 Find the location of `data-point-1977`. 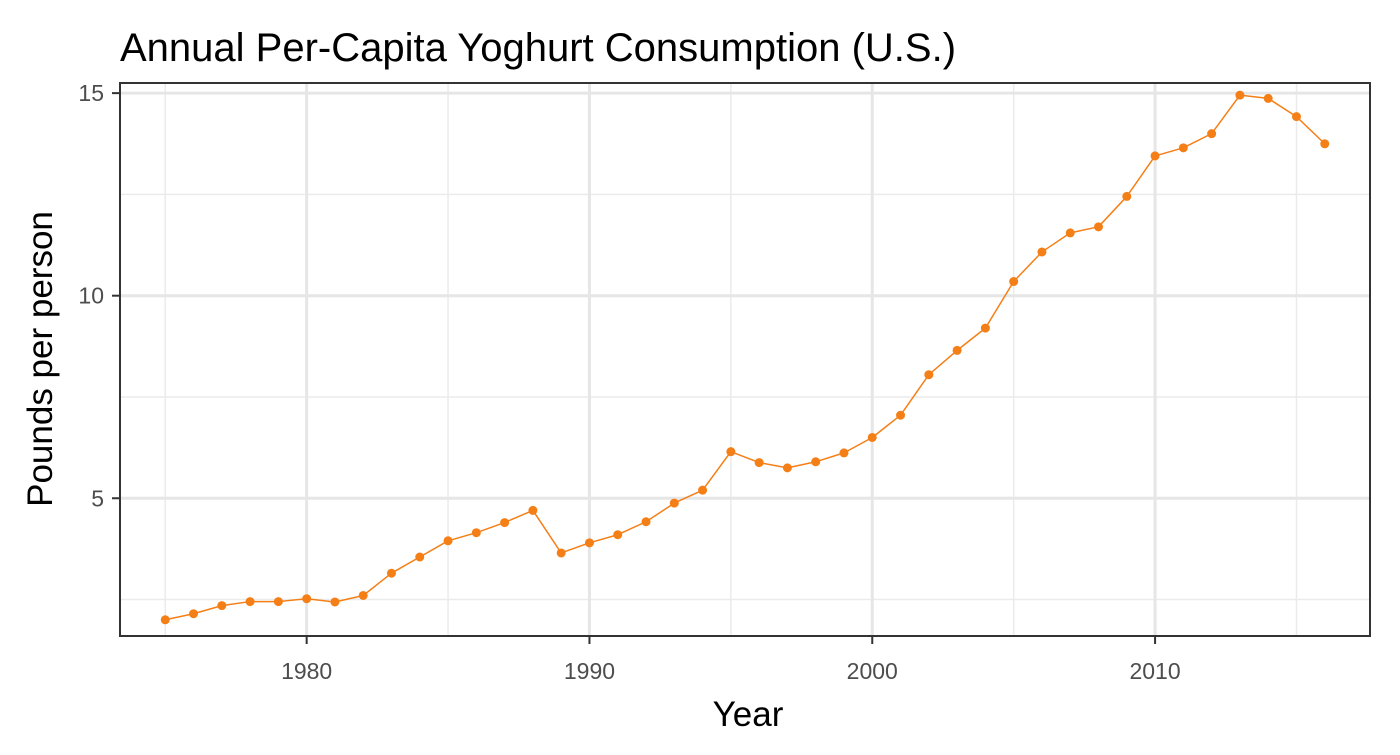

data-point-1977 is located at coordinates (222, 606).